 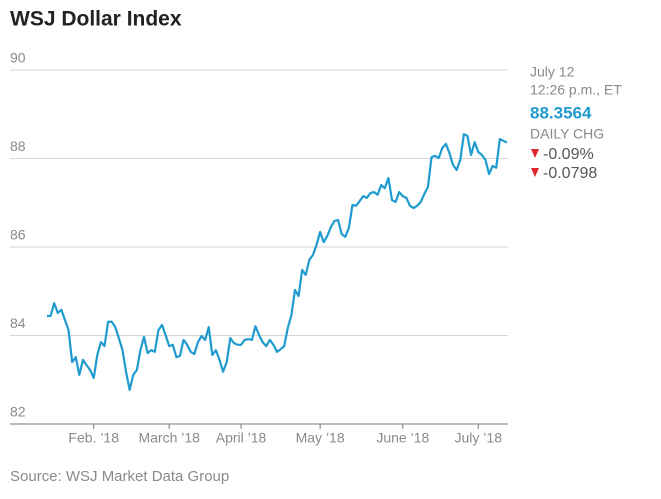 I want to click on chart-title: WSJ Dollar Index, so click(x=96, y=19).